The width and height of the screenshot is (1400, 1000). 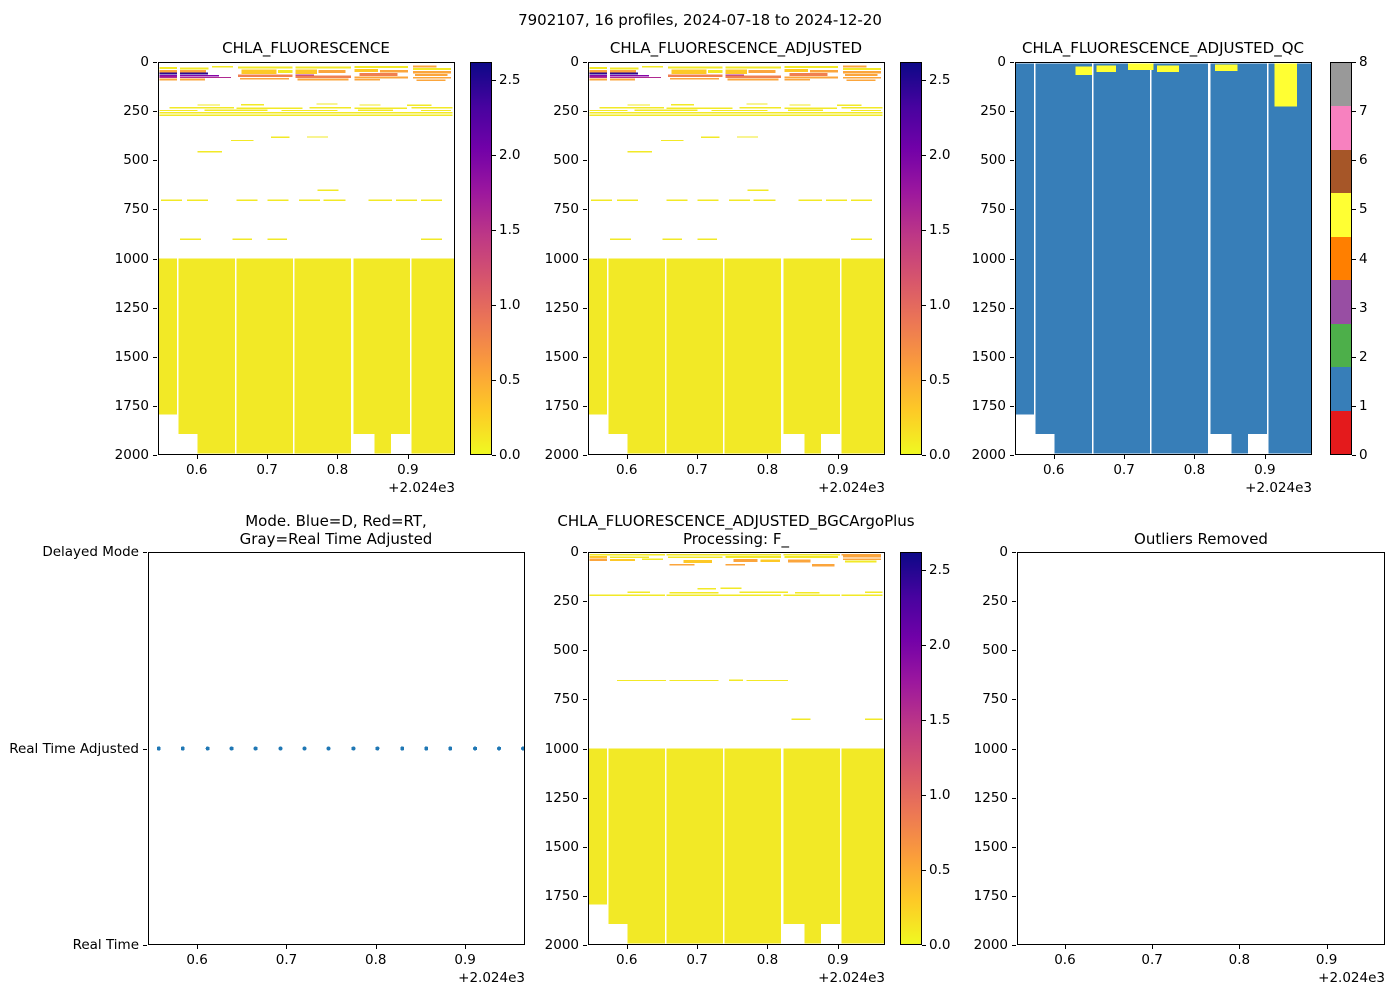 What do you see at coordinates (1201, 539) in the screenshot?
I see `panel6-title: Outliers Removed` at bounding box center [1201, 539].